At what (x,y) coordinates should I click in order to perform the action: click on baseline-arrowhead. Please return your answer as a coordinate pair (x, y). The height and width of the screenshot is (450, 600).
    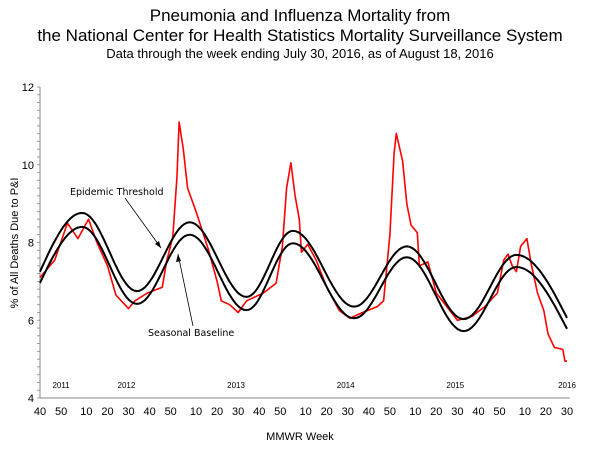
    Looking at the image, I should click on (178, 258).